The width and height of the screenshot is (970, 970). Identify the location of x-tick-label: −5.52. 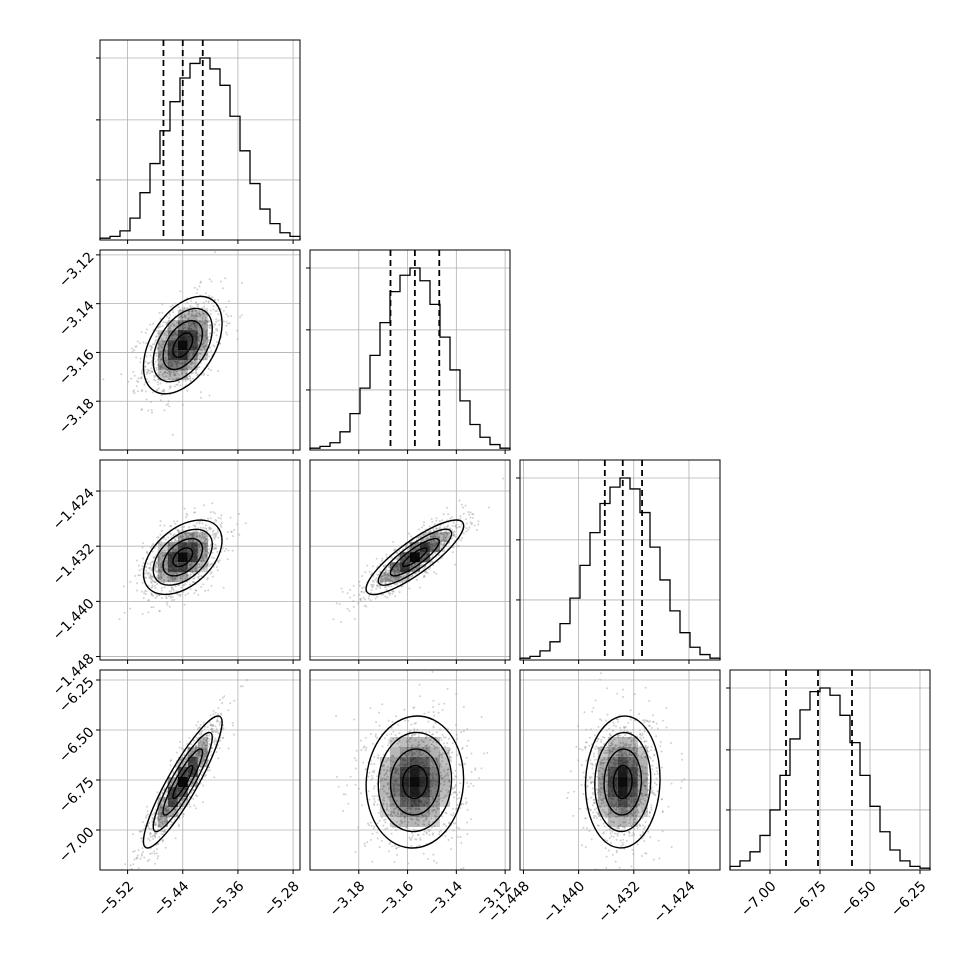
(117, 899).